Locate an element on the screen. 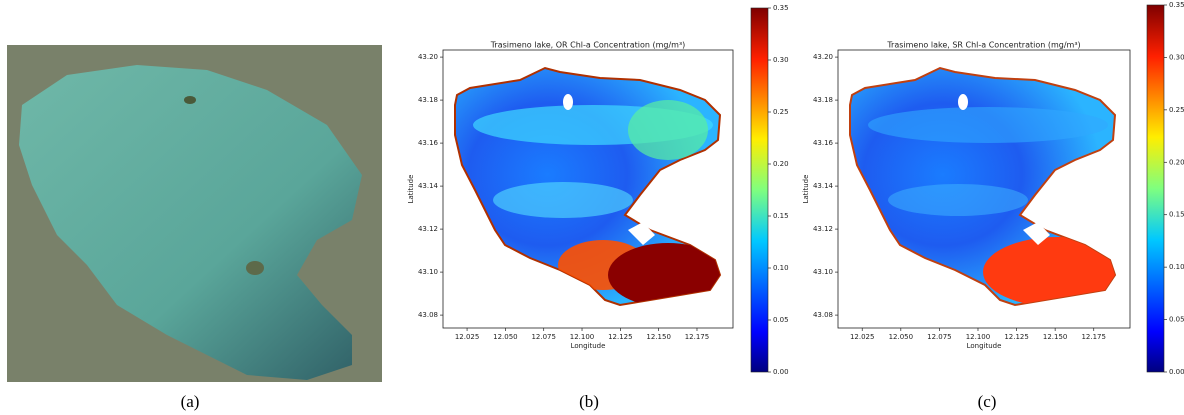 This screenshot has width=1184, height=415. caption: (b) is located at coordinates (589, 401).